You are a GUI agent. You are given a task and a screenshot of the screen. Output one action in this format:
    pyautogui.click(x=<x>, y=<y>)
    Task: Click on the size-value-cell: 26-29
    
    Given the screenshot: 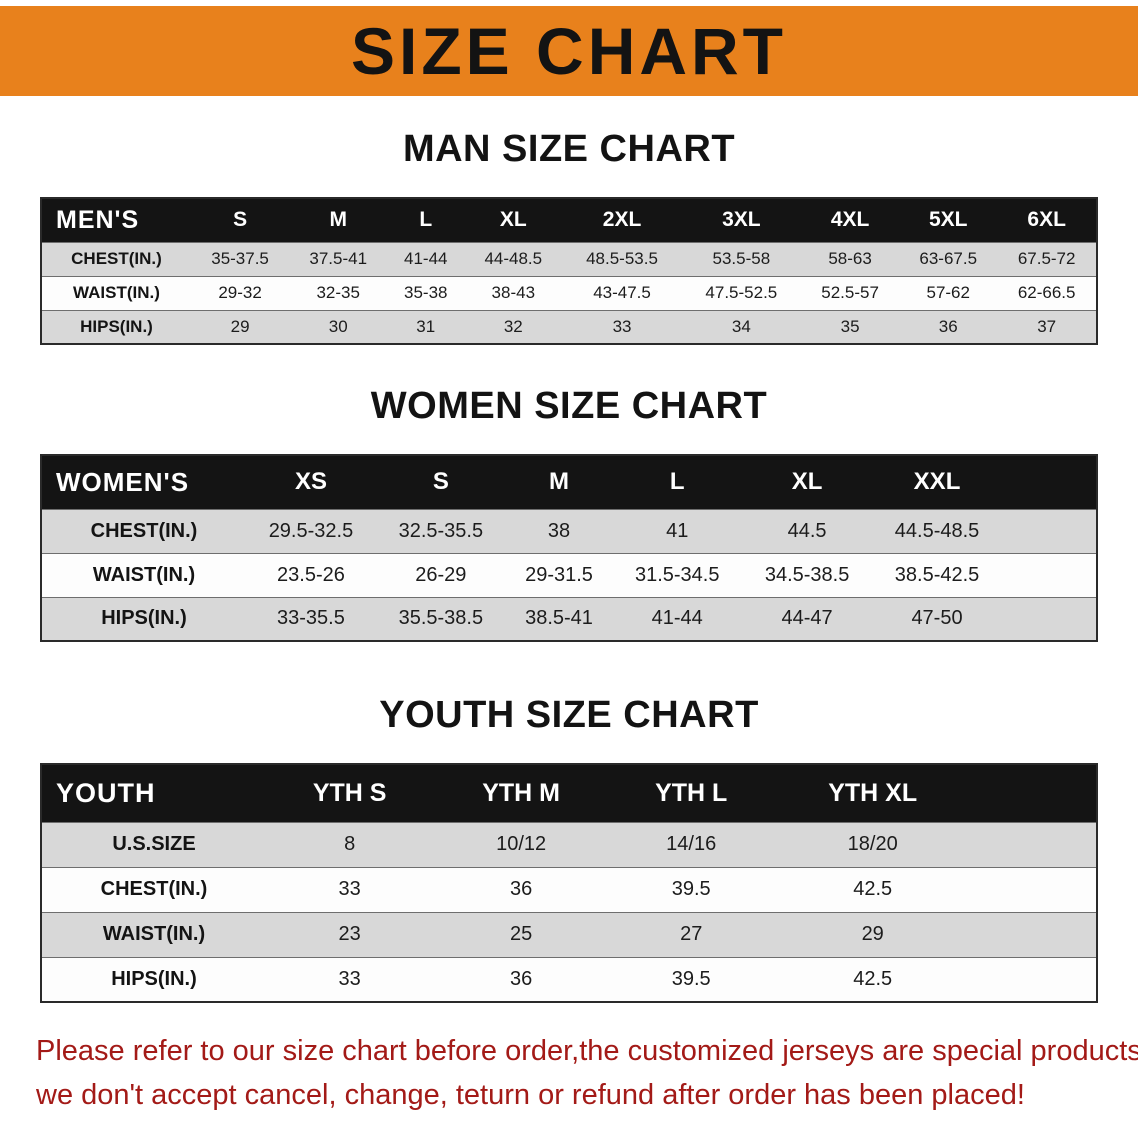 What is the action you would take?
    pyautogui.click(x=440, y=574)
    